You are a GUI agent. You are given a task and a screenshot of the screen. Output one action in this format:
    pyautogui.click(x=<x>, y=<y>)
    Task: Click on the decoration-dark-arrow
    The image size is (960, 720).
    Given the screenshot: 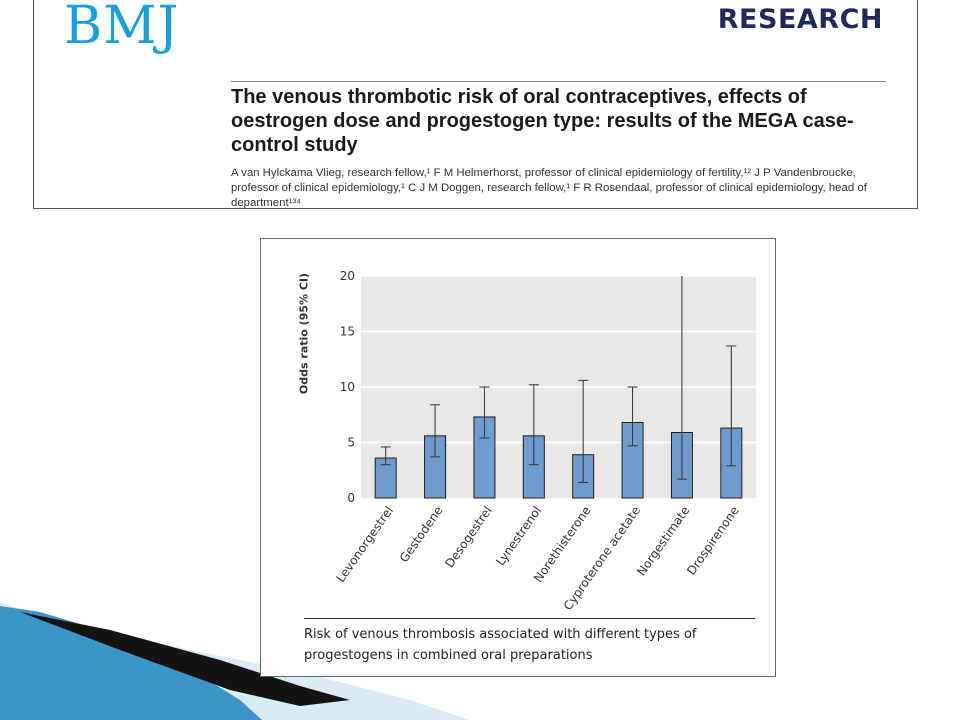 What is the action you would take?
    pyautogui.click(x=185, y=659)
    